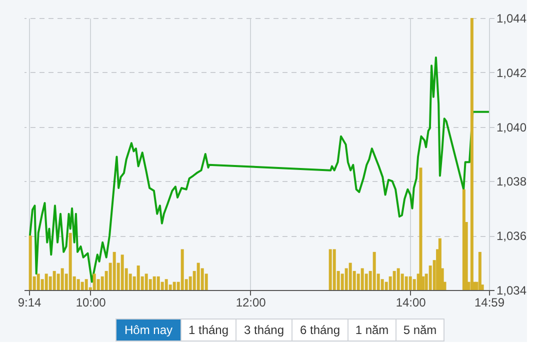  Describe the element at coordinates (420, 330) in the screenshot. I see `text: 5 năm` at that location.